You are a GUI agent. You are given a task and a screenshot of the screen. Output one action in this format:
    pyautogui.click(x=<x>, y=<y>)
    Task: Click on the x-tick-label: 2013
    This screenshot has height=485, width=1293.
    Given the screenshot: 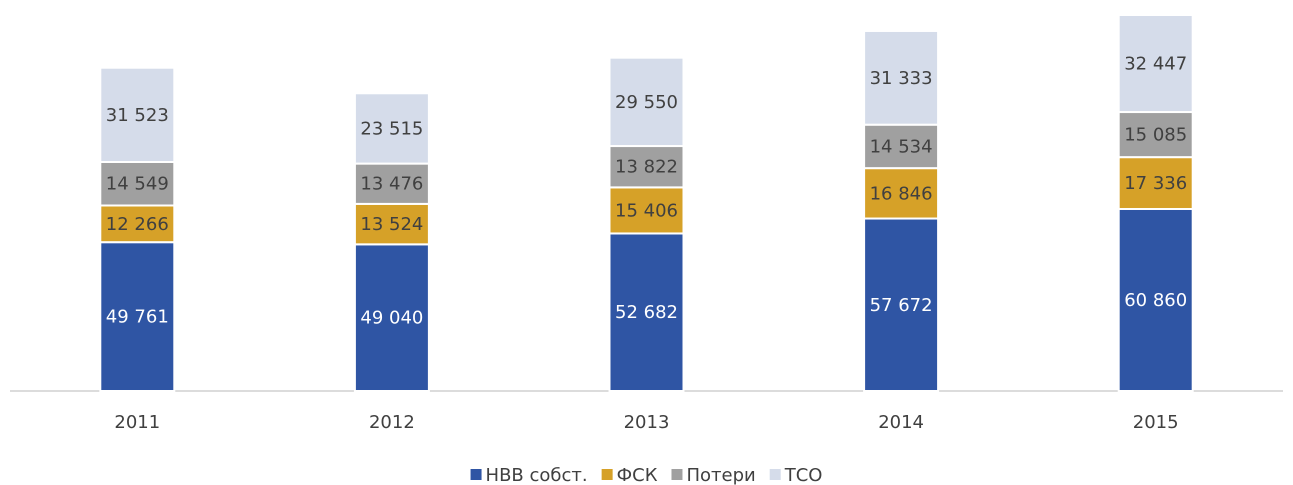 What is the action you would take?
    pyautogui.click(x=647, y=422)
    